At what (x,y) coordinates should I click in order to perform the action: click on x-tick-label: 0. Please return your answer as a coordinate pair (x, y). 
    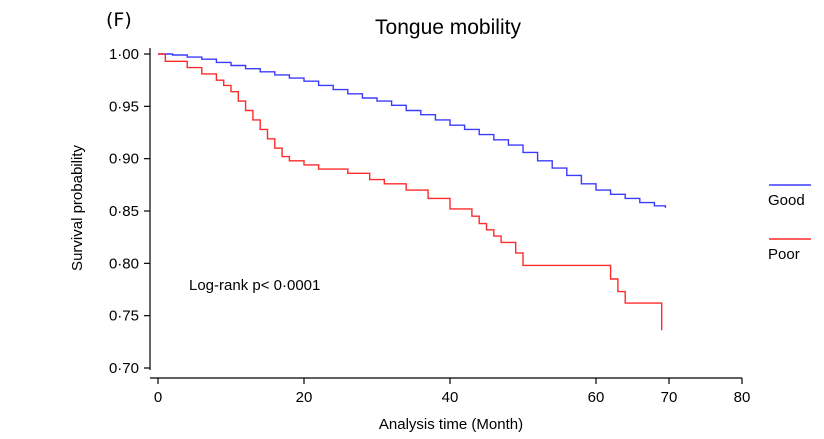
    Looking at the image, I should click on (158, 397).